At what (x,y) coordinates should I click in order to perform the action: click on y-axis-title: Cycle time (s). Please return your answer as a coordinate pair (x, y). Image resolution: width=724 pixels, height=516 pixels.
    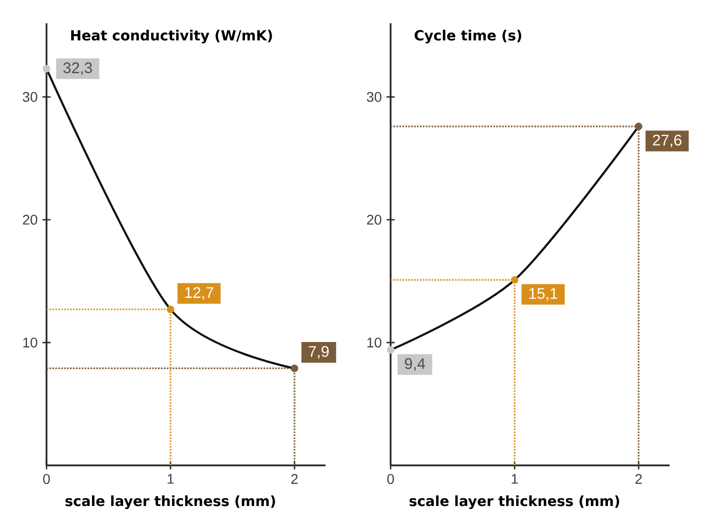
    Looking at the image, I should click on (468, 37).